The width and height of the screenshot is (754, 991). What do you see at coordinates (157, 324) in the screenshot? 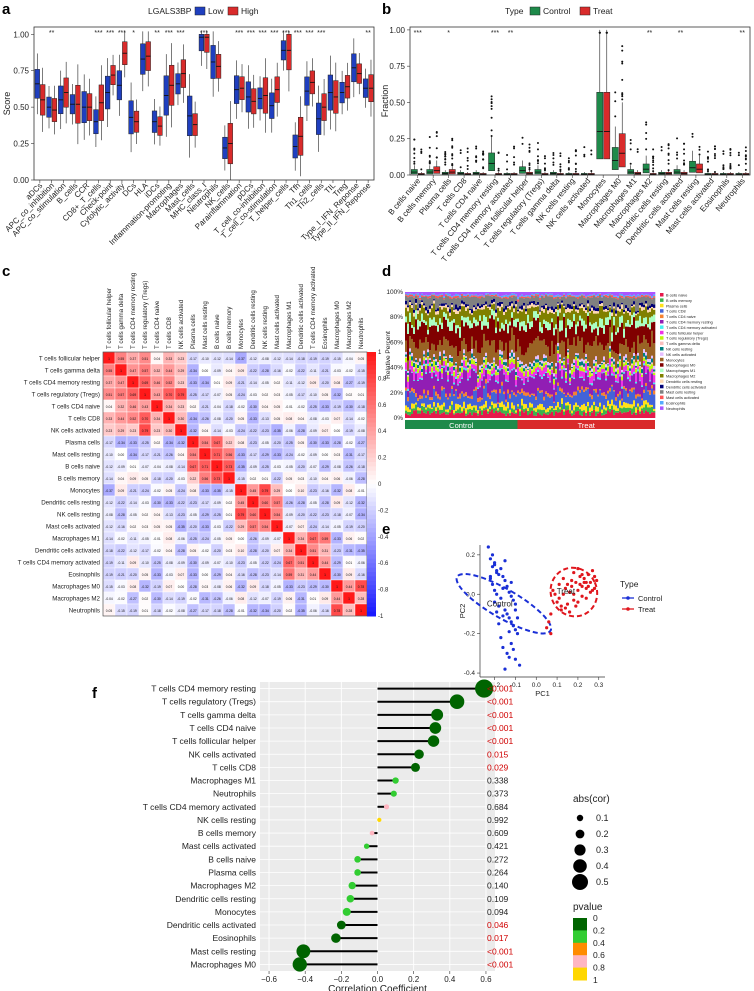
I see `panel-c-col-label: T cells CD4 naive` at bounding box center [157, 324].